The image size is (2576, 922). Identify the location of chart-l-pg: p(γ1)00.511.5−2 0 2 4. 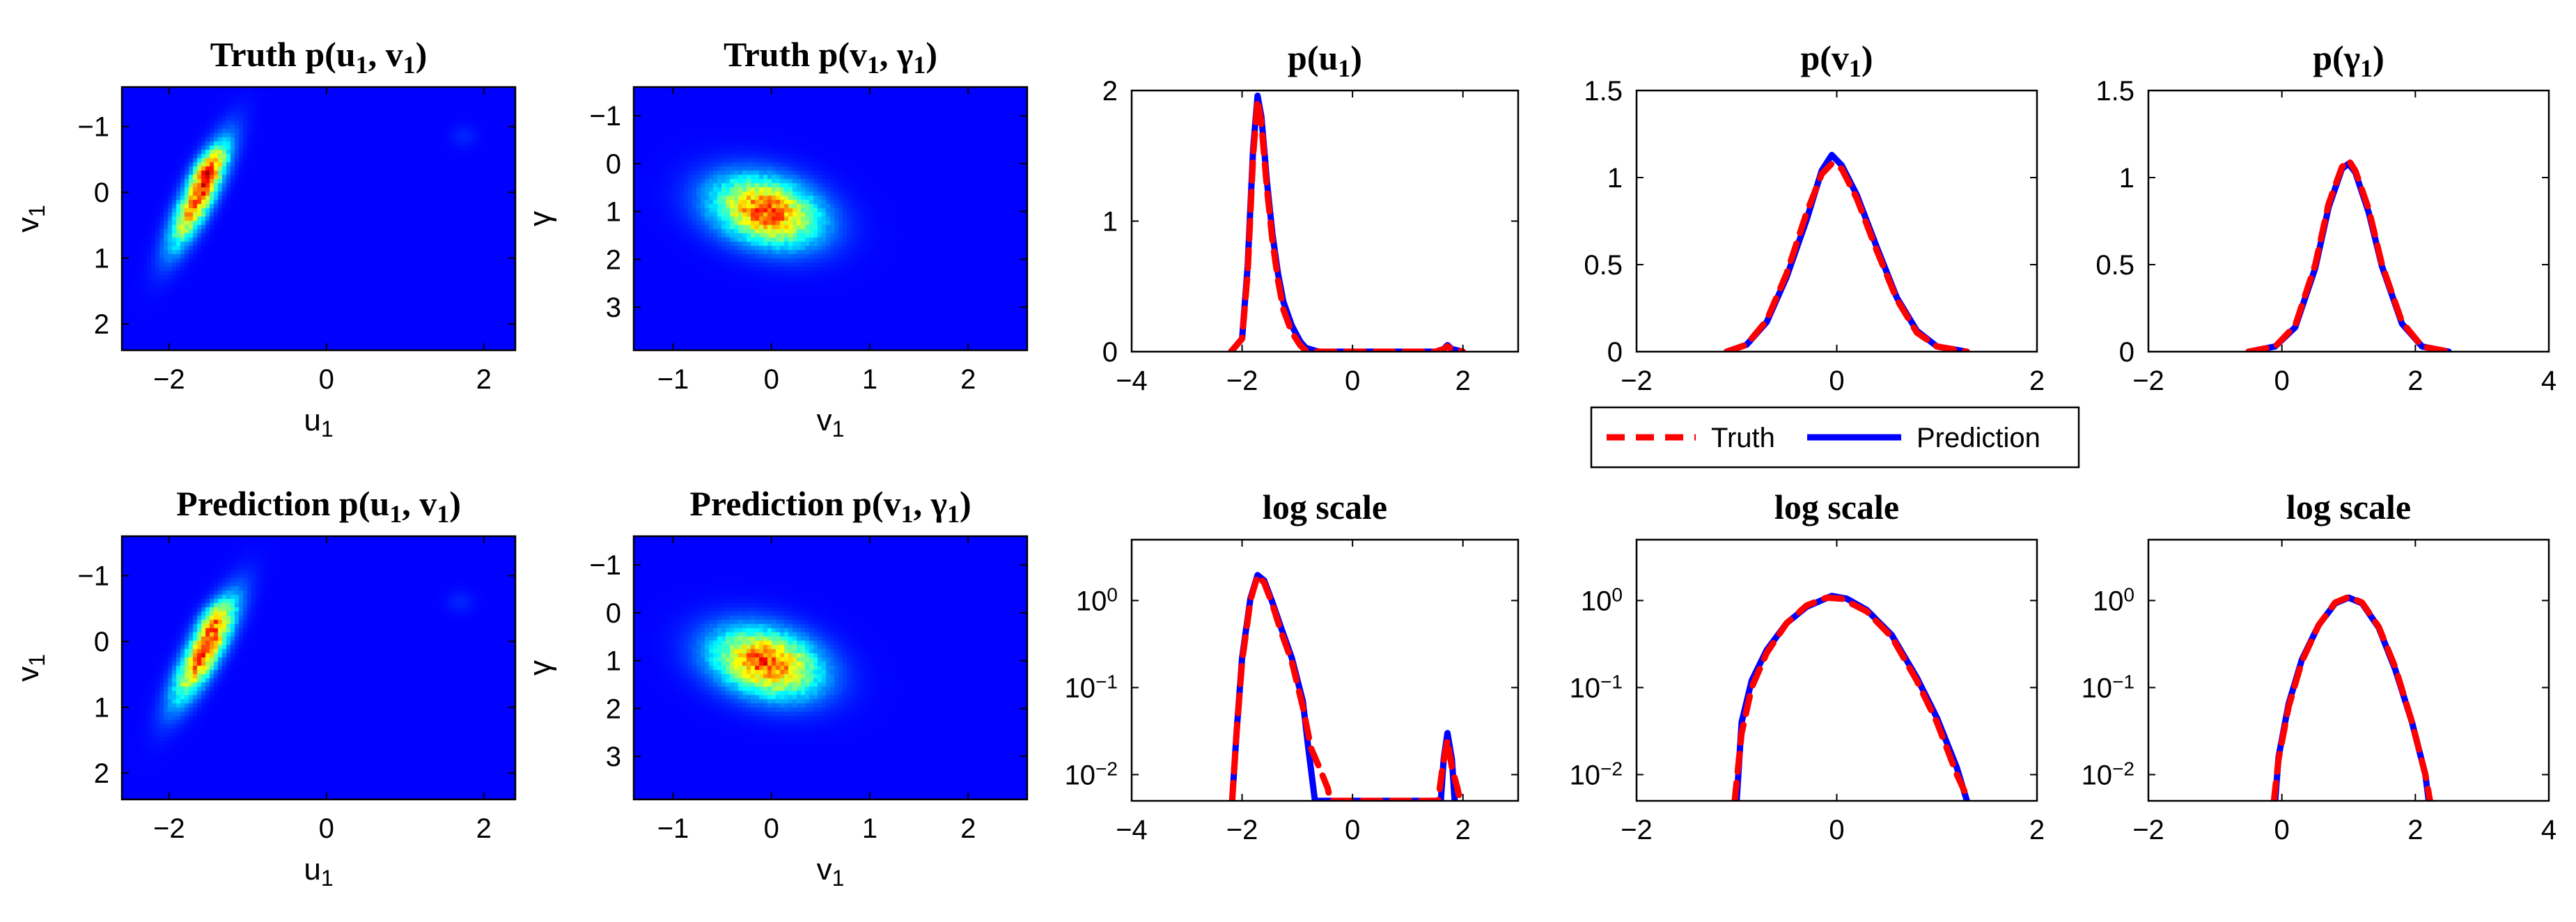
(2326, 217).